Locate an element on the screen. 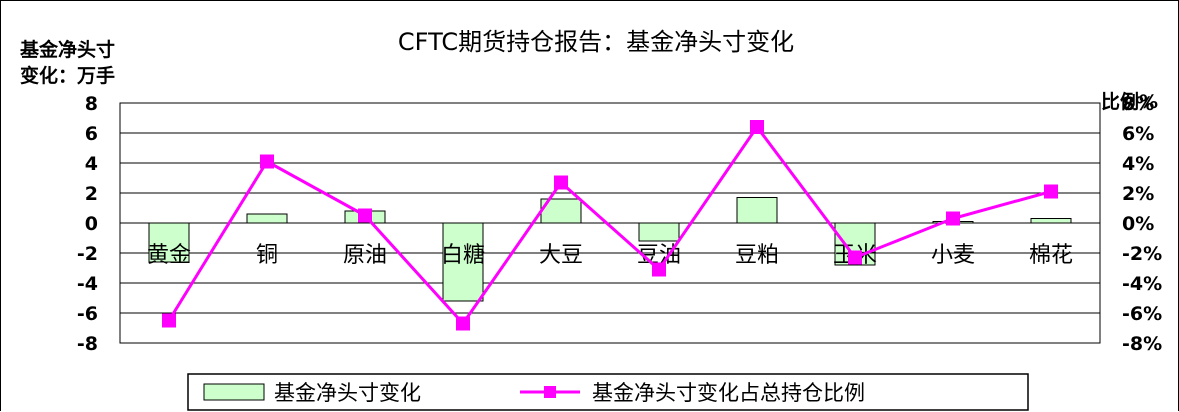 This screenshot has width=1179, height=412. left-axis-label-line-2: 变化：万手 is located at coordinates (67, 75).